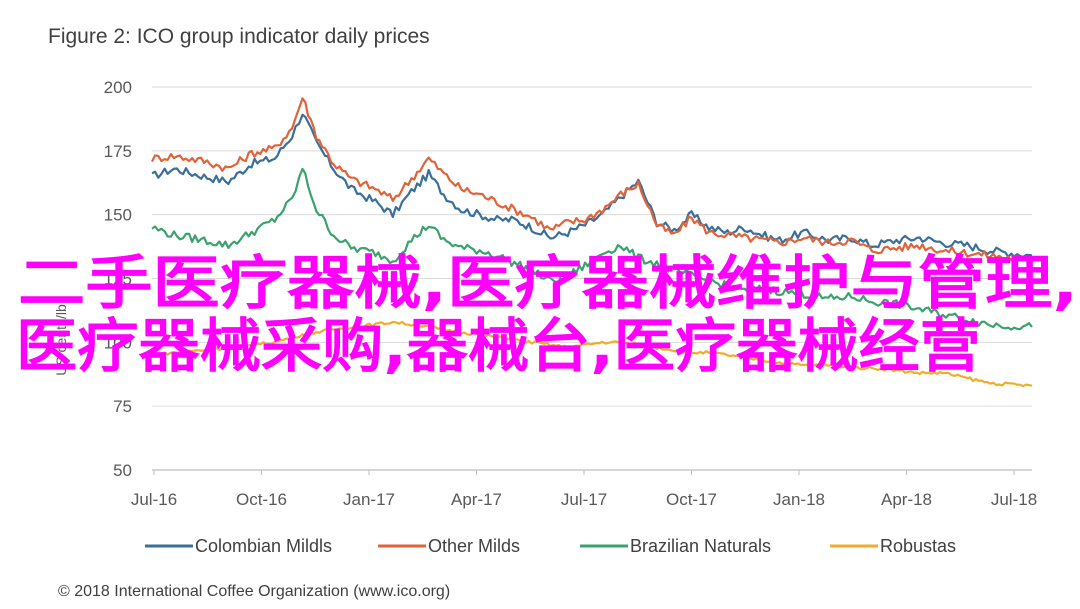 The width and height of the screenshot is (1080, 609). What do you see at coordinates (118, 215) in the screenshot?
I see `y-tick-label: 150` at bounding box center [118, 215].